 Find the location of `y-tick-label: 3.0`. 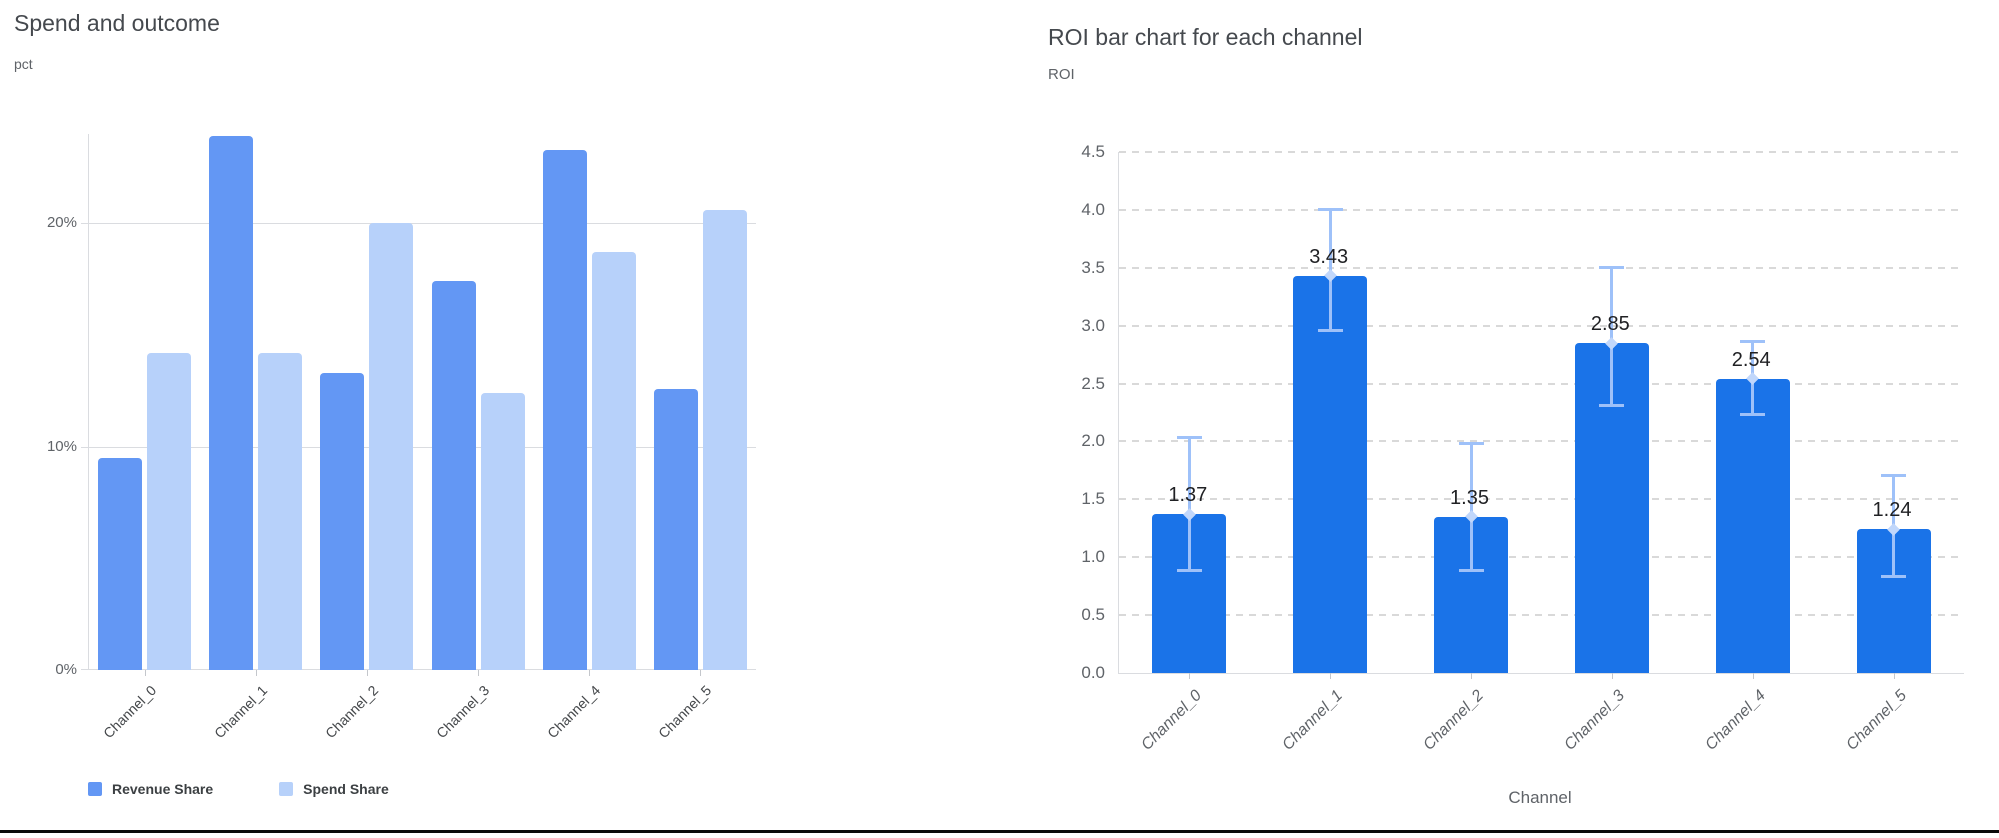

y-tick-label: 3.0 is located at coordinates (1093, 325).